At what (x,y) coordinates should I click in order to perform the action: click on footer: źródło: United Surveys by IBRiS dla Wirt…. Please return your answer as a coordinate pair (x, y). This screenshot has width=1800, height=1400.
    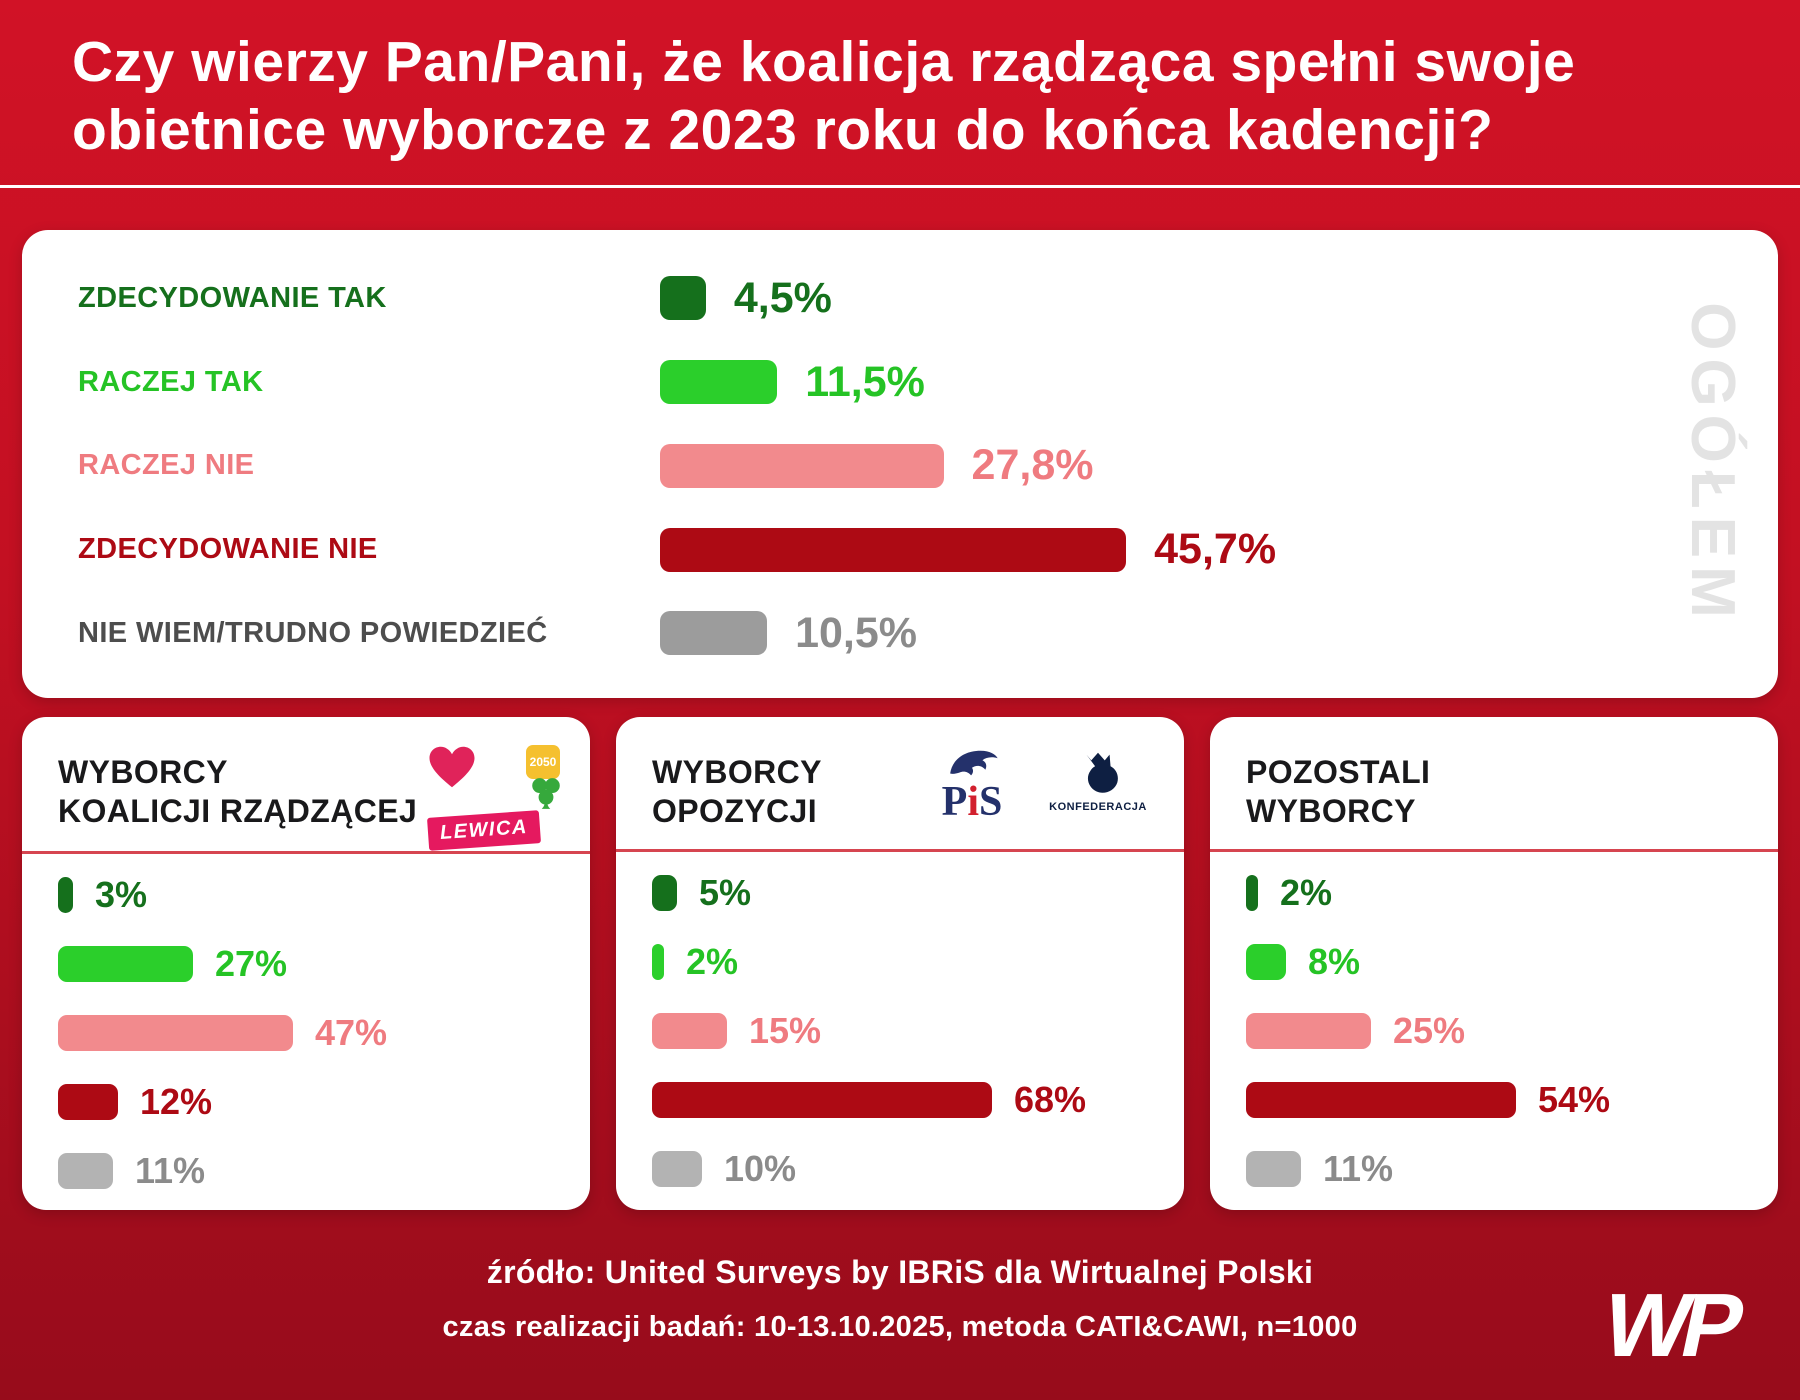
    Looking at the image, I should click on (900, 1299).